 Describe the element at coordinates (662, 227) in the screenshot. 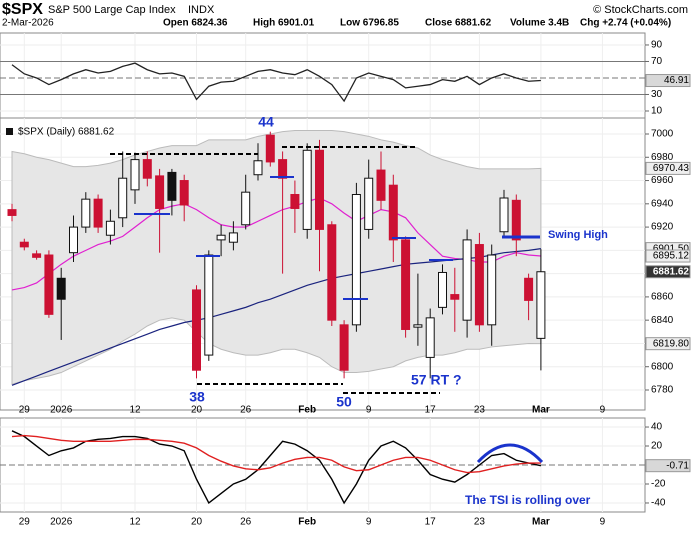

I see `y-tick-label: 6920` at that location.